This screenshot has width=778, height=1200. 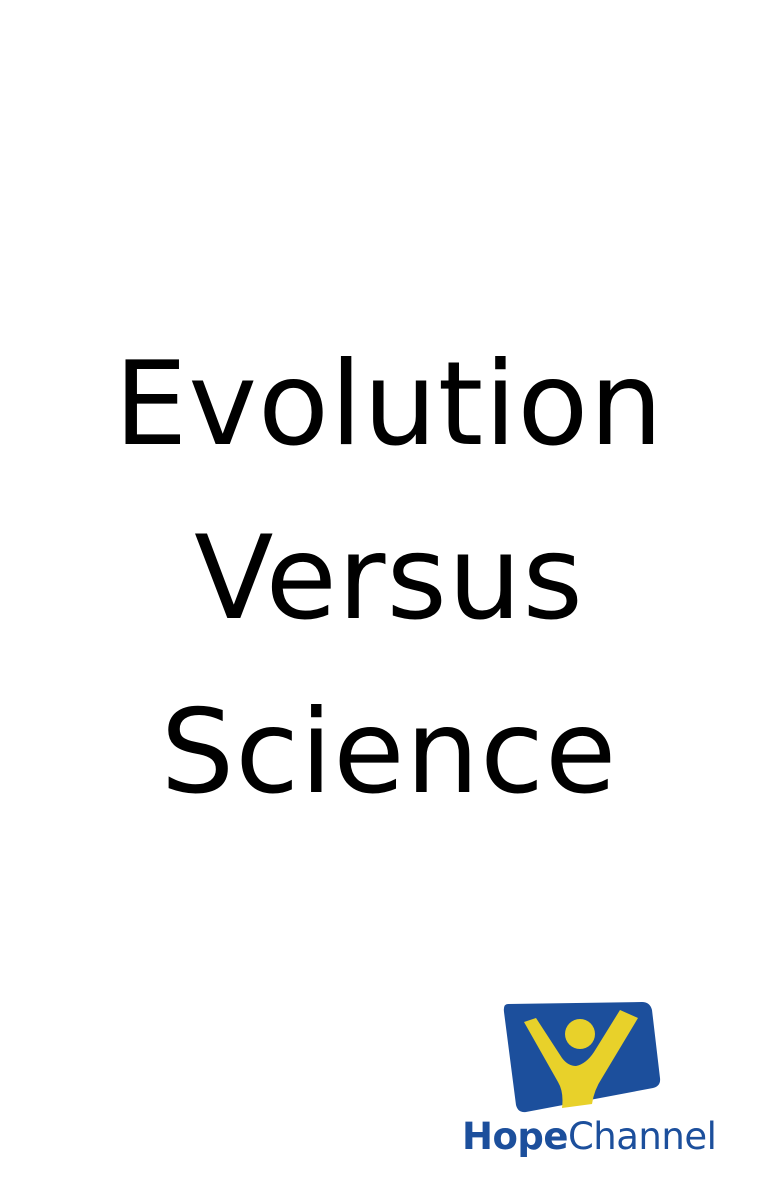 I want to click on brand-channel: Channel, so click(x=642, y=1136).